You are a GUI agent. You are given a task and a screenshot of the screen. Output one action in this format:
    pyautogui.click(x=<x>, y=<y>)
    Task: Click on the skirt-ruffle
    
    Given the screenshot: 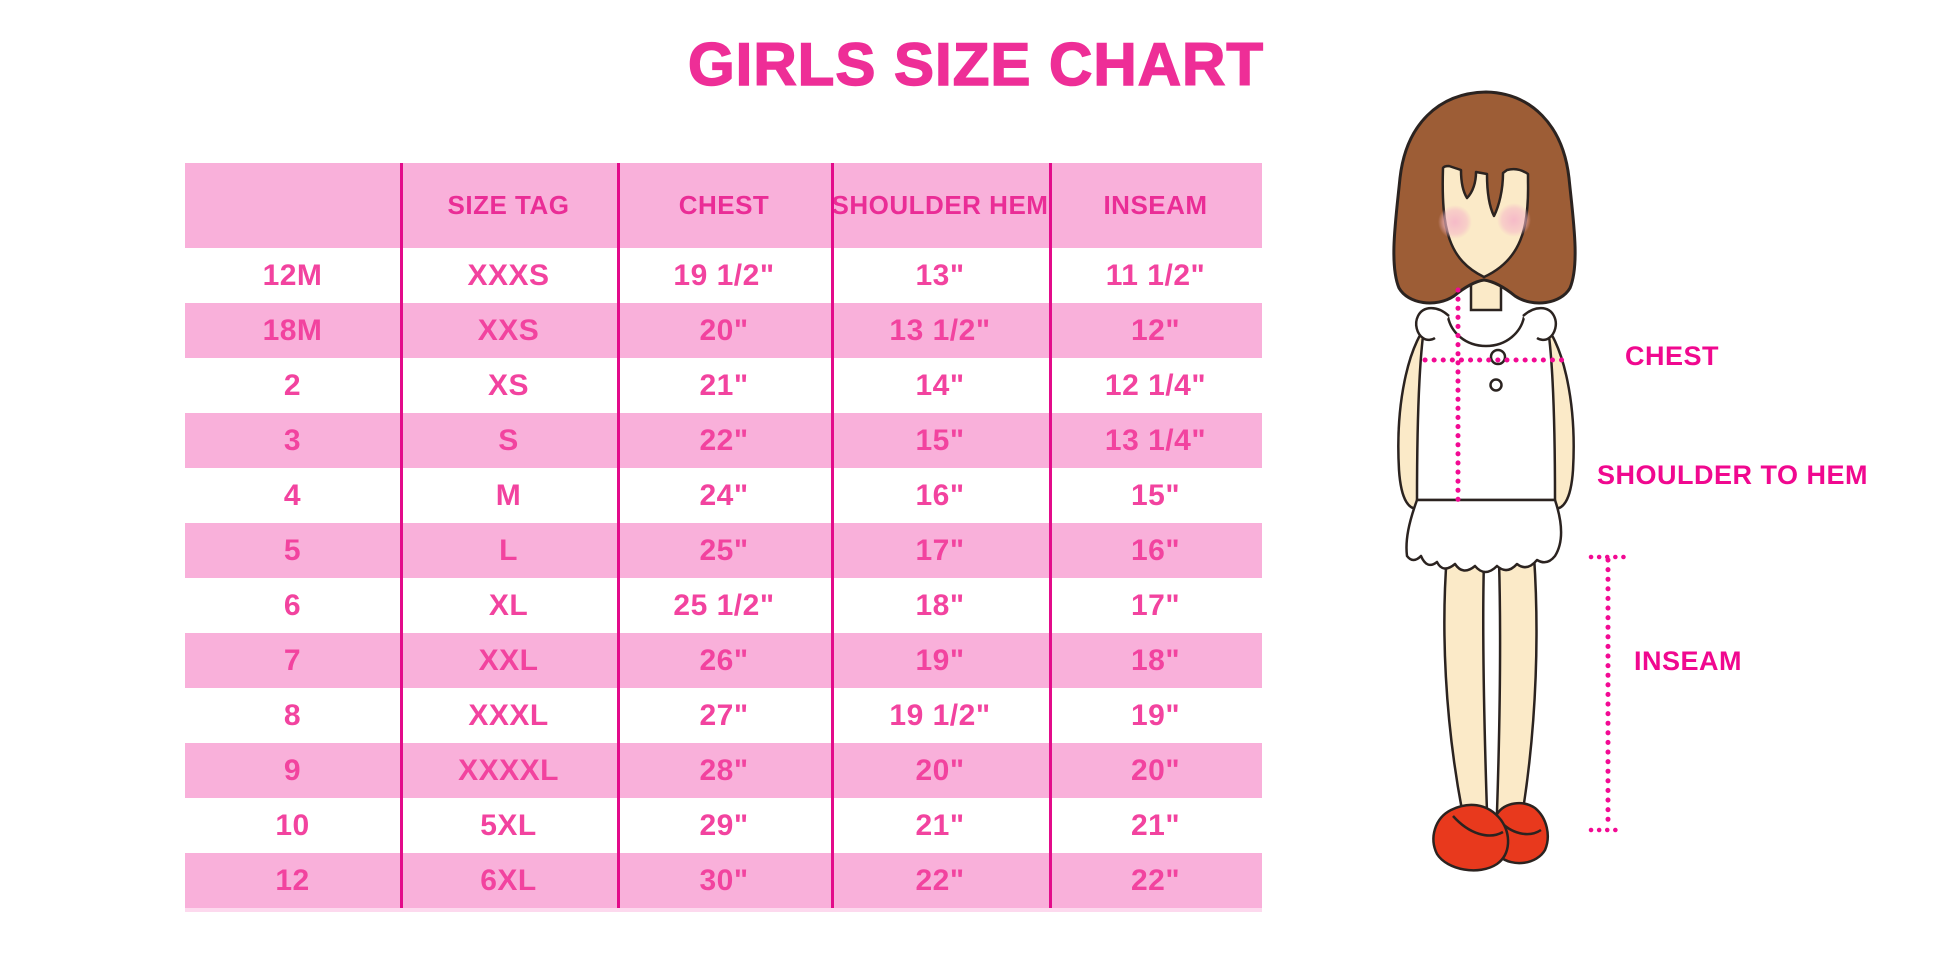 What is the action you would take?
    pyautogui.click(x=1484, y=536)
    